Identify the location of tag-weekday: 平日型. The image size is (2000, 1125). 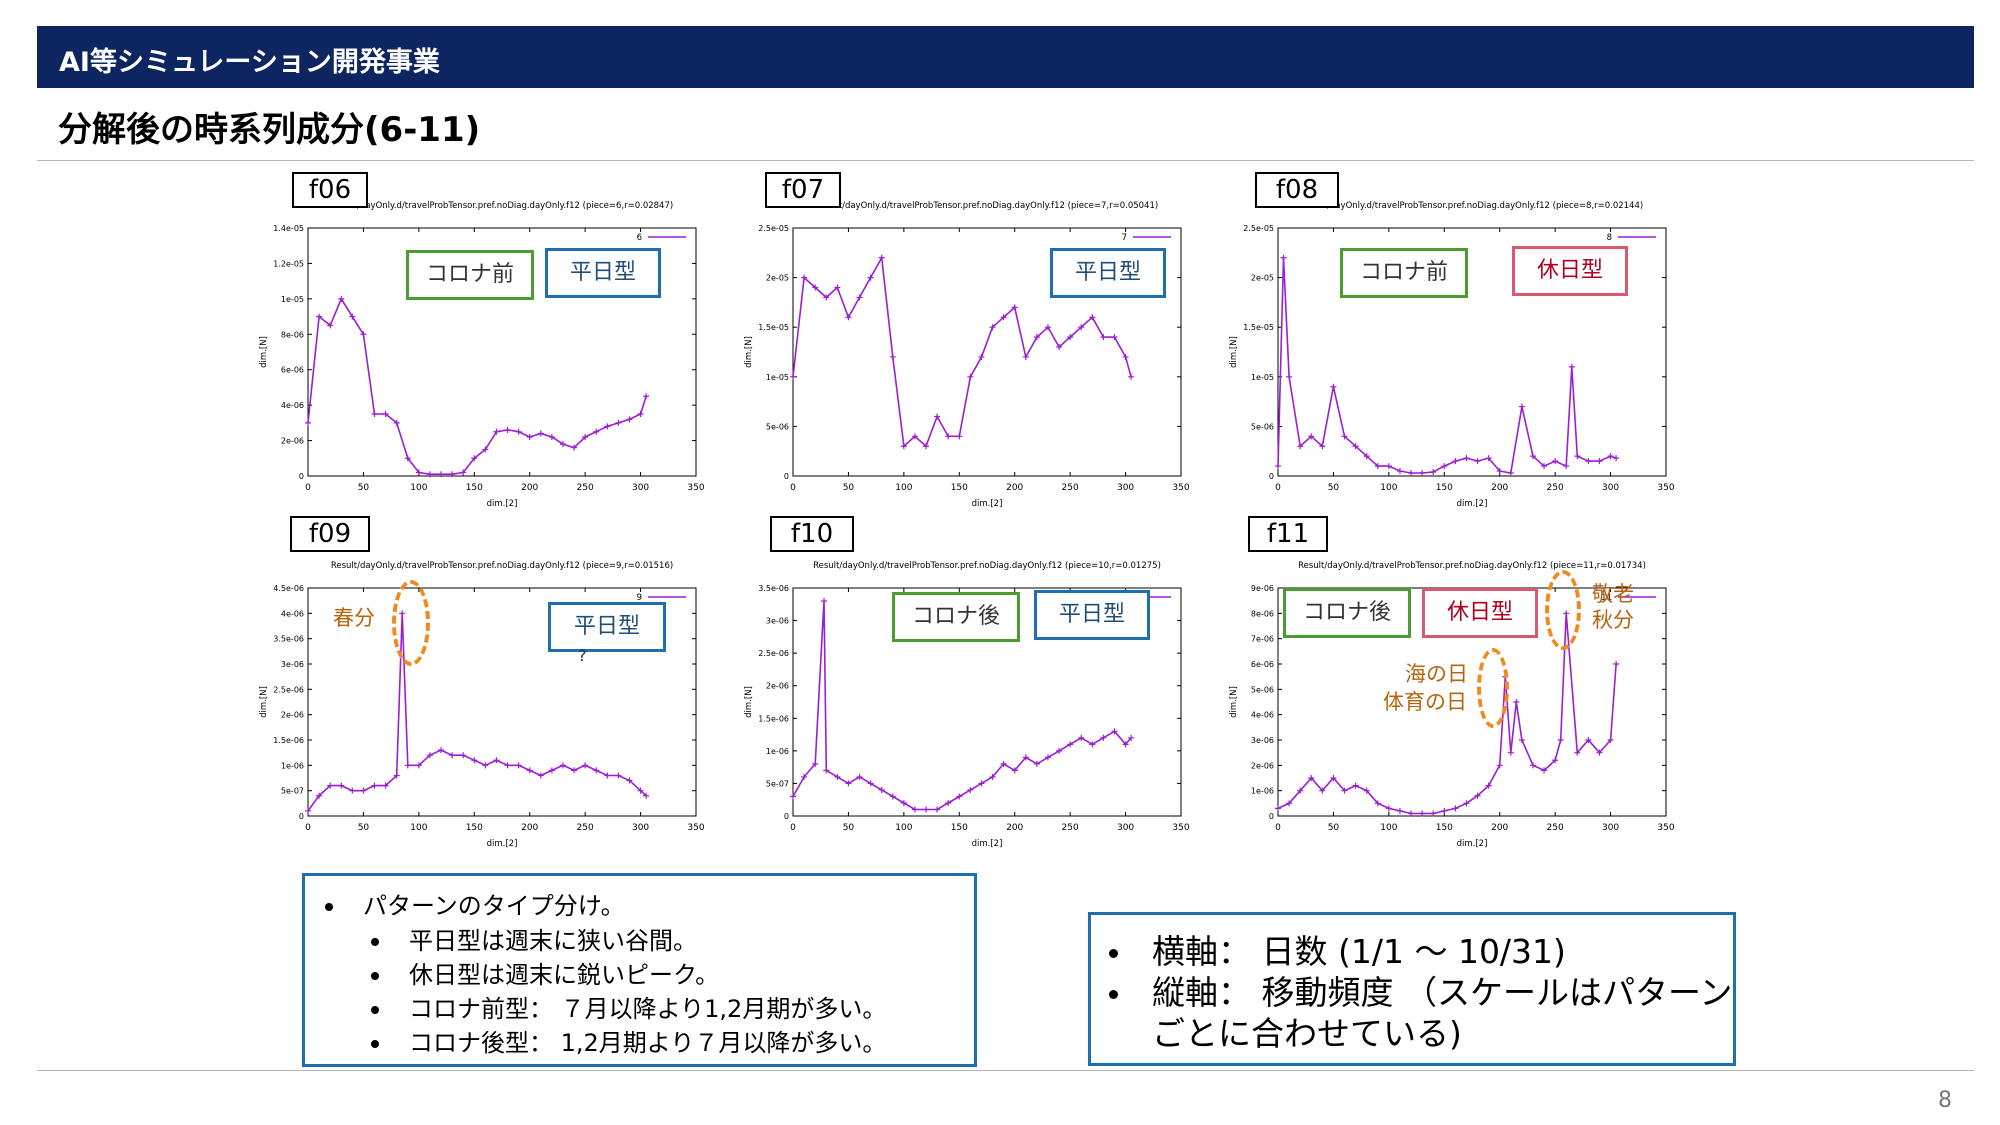
(603, 273).